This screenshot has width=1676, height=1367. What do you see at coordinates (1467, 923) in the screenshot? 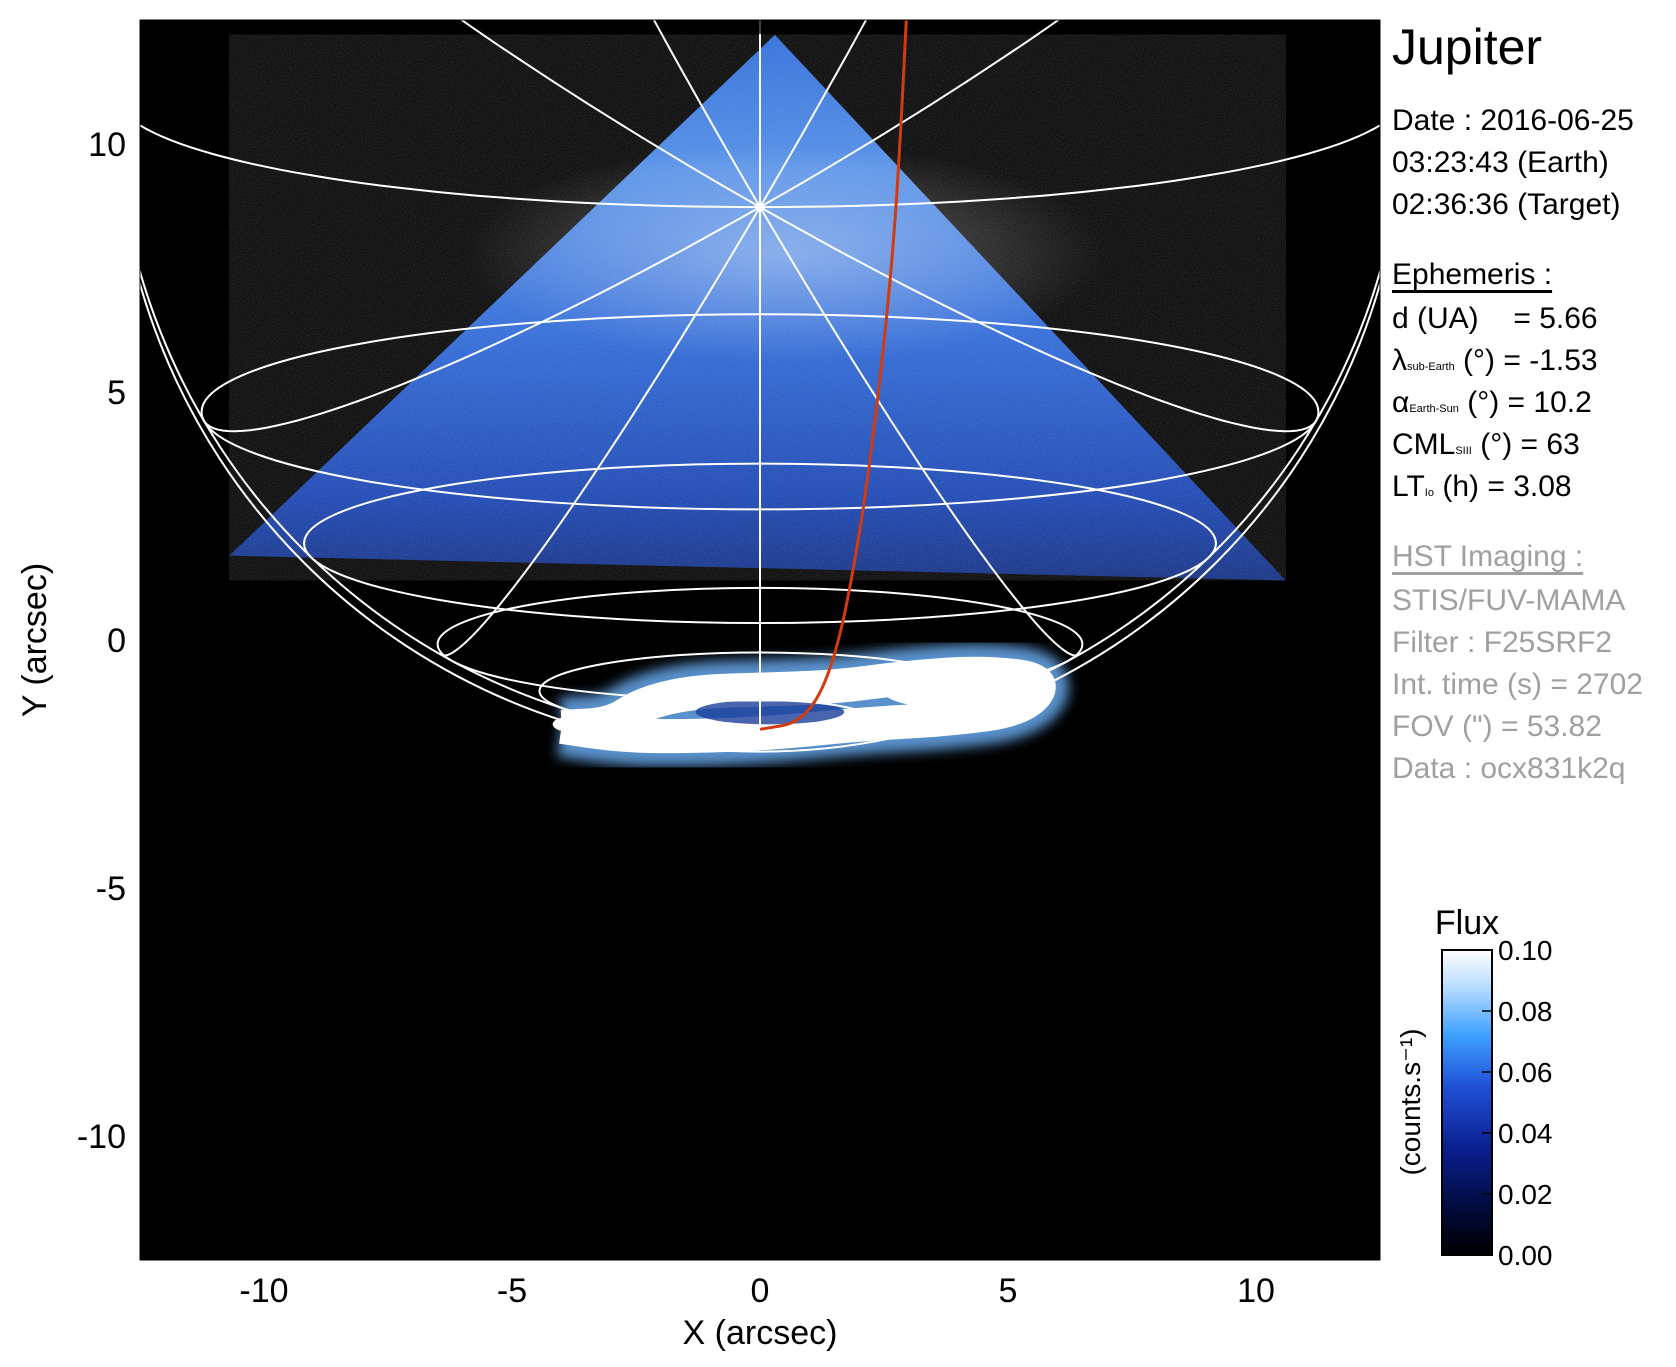
I see `colorbar-title: Flux` at bounding box center [1467, 923].